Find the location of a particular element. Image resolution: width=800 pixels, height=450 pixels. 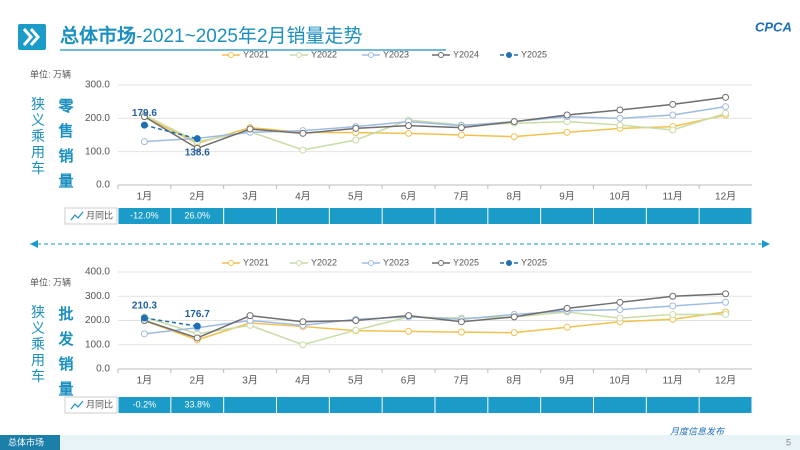

footer-tab is located at coordinates (30, 442).